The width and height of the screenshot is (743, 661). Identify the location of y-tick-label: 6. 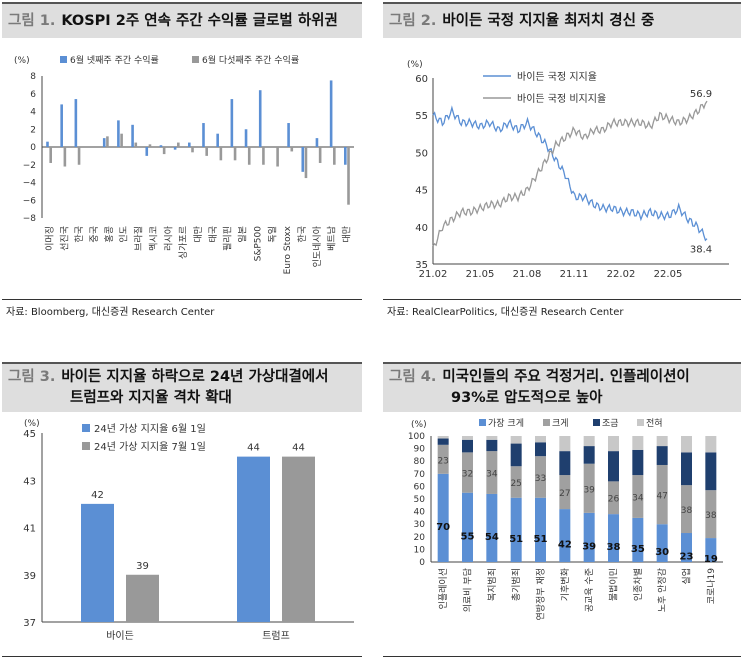
(33, 95).